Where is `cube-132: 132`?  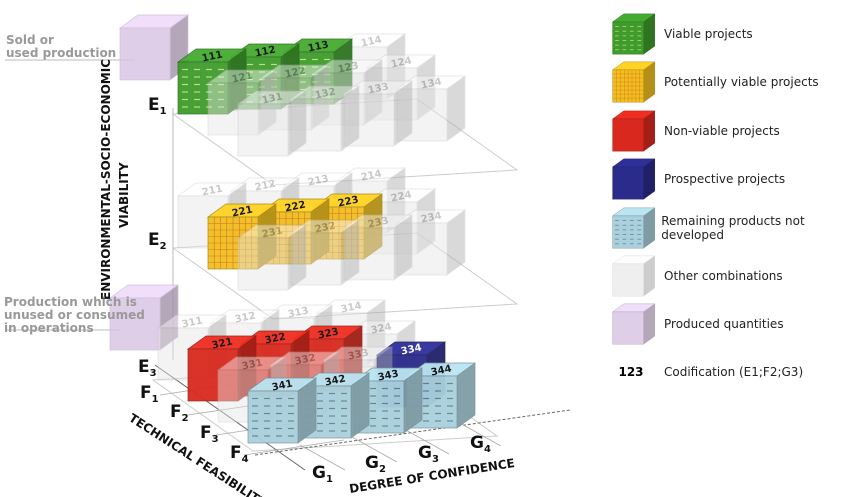
cube-132: 132 is located at coordinates (325, 118).